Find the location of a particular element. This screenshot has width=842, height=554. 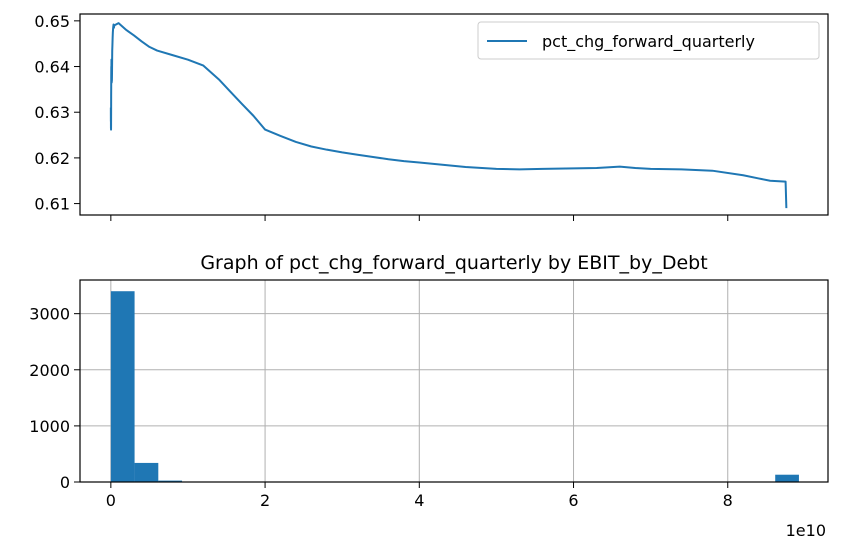

y-tick-label: 0.61 is located at coordinates (52, 204).